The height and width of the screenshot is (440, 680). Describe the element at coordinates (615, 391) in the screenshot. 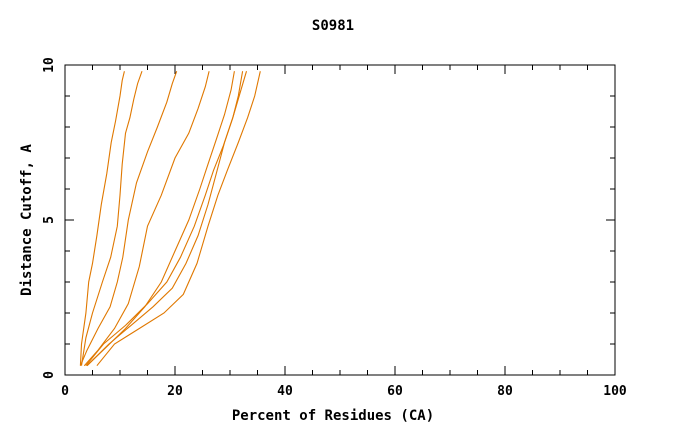

I see `x-tick-label: 100` at that location.